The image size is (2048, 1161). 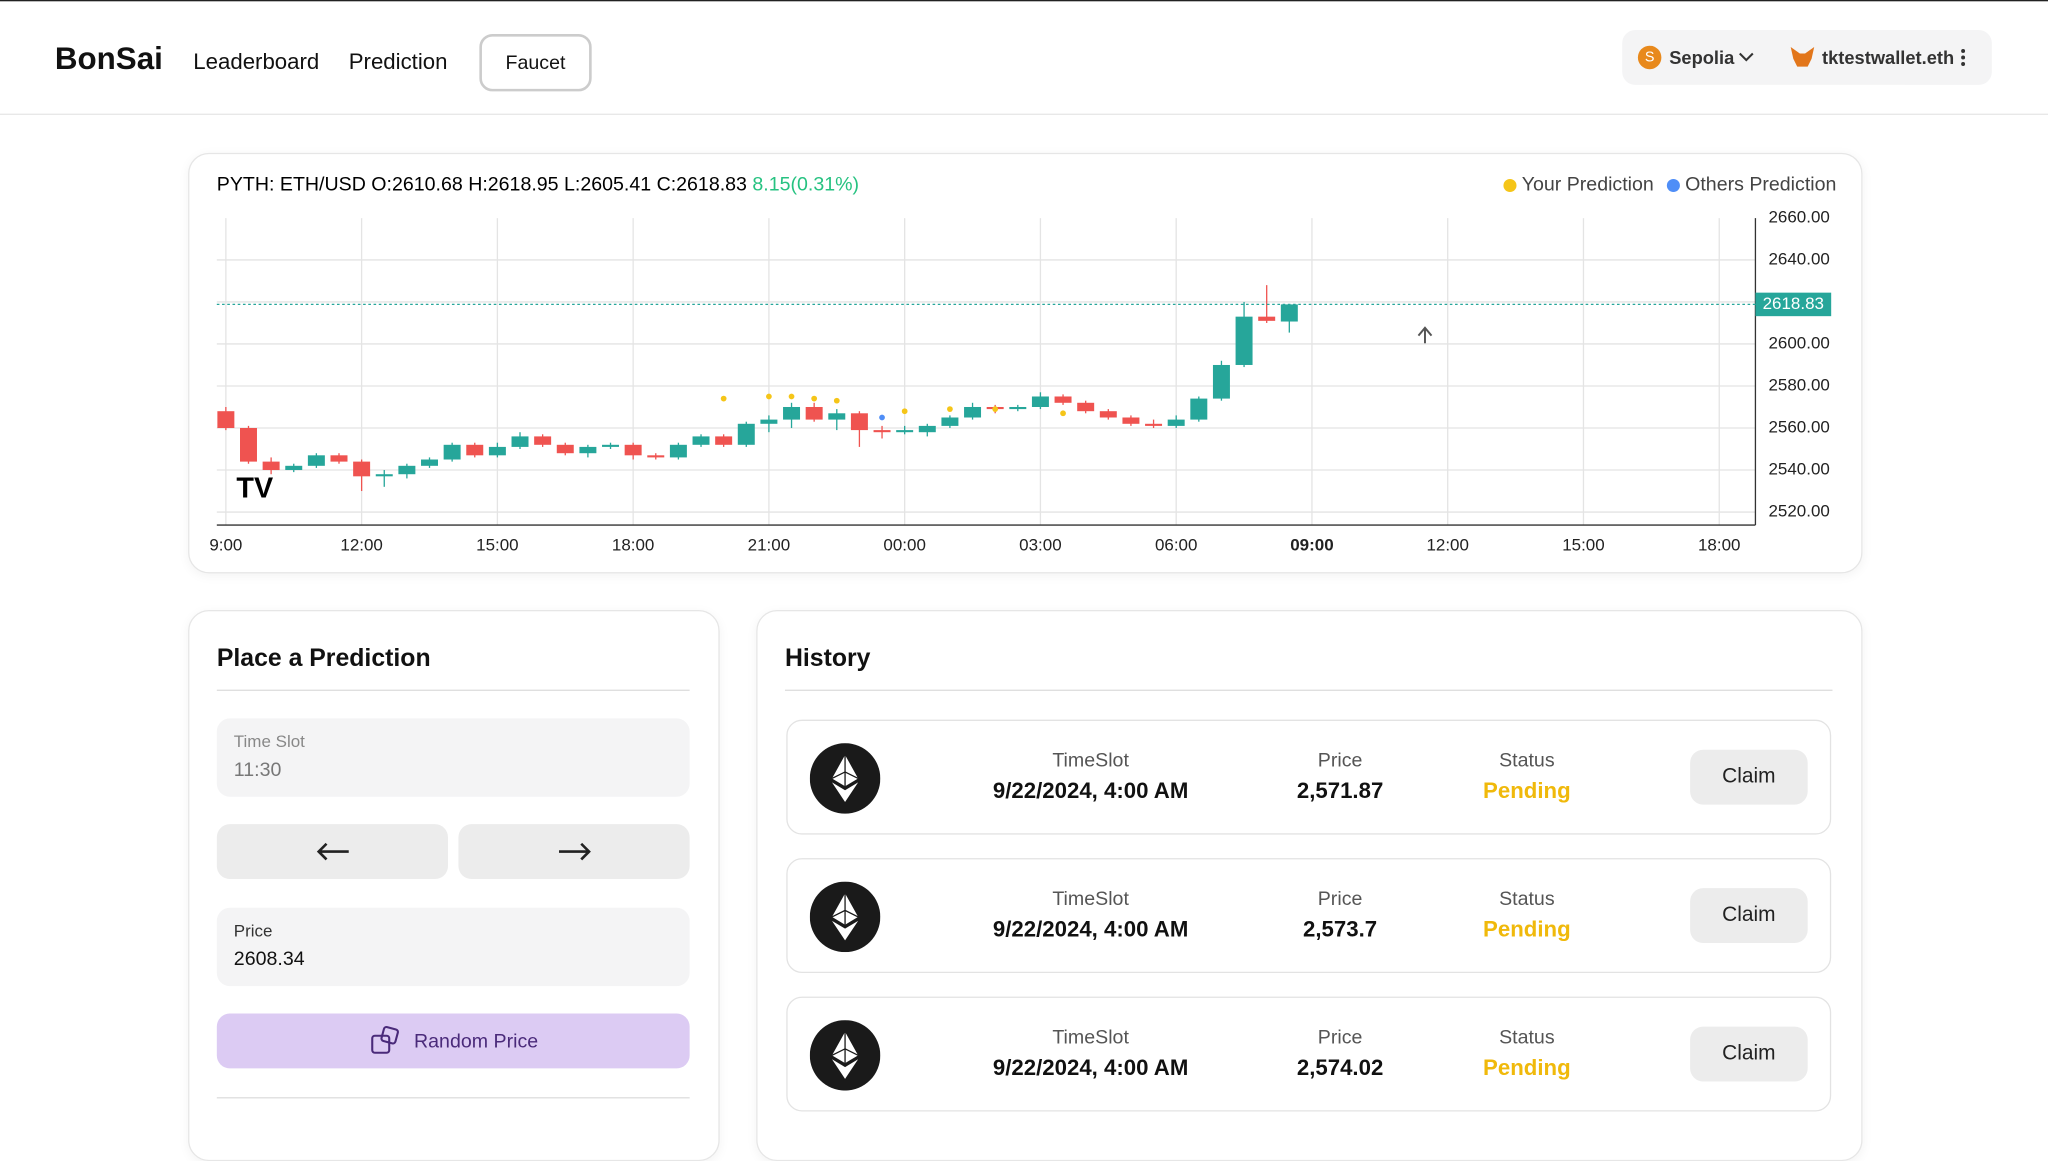 What do you see at coordinates (702, 185) in the screenshot?
I see `ohlc: C:2618.83` at bounding box center [702, 185].